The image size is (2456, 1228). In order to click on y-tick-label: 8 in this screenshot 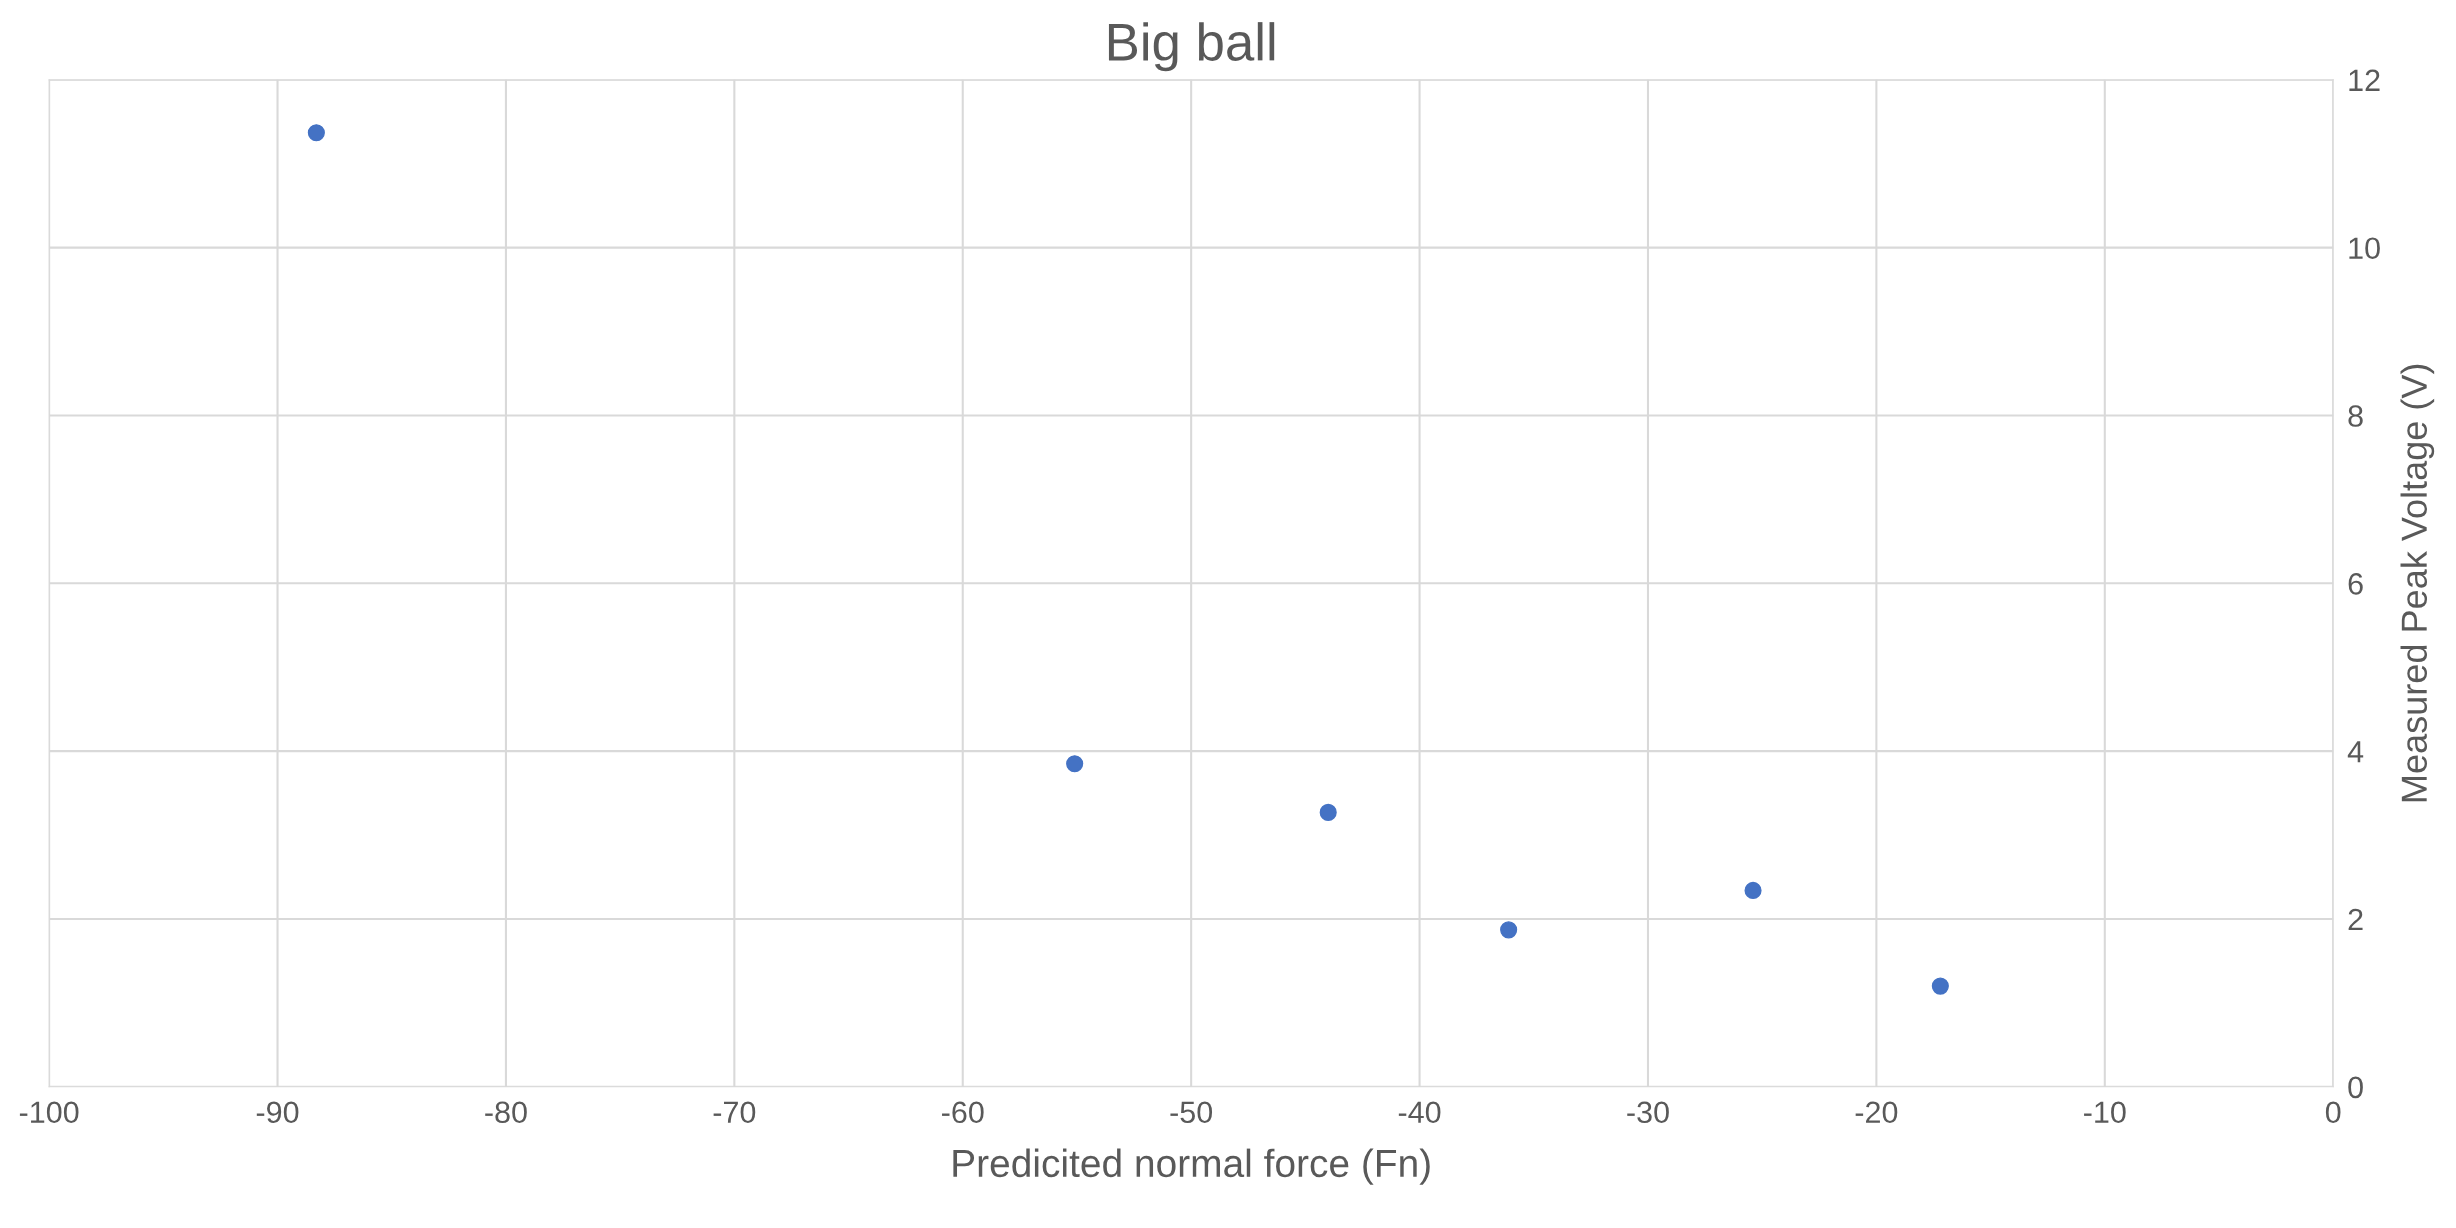, I will do `click(2355, 416)`.